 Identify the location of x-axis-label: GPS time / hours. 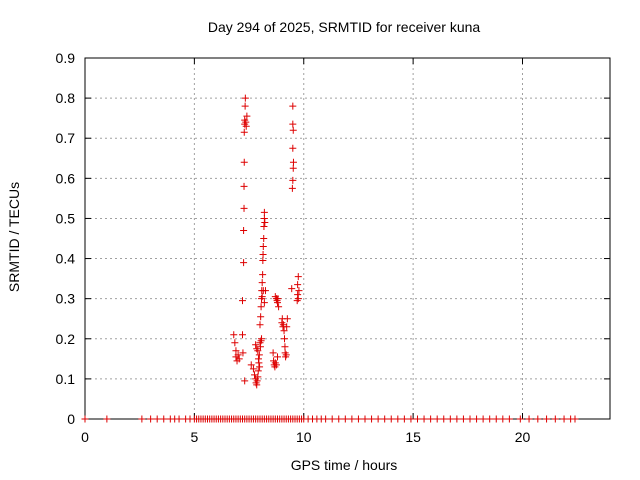
(344, 465).